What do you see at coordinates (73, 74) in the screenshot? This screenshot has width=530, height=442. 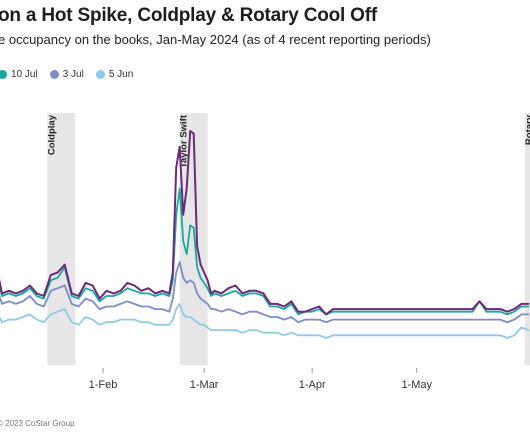 I see `legend-label-3-jul: 3 Jul` at bounding box center [73, 74].